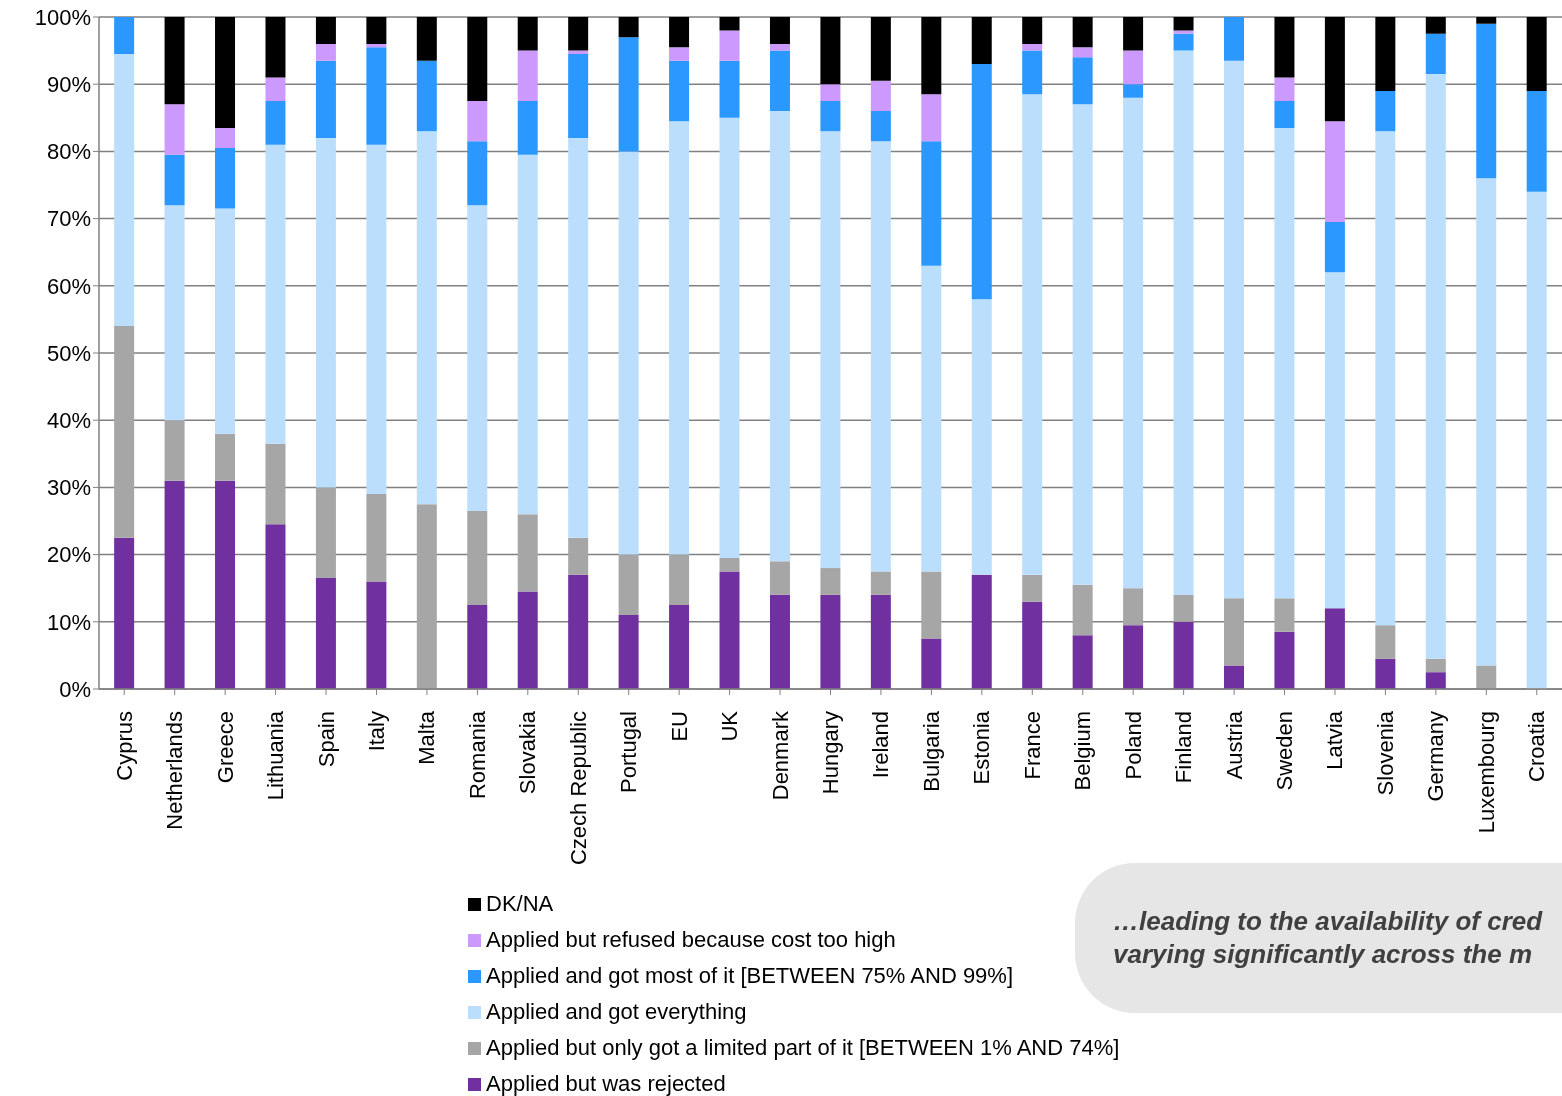 The image size is (1562, 1096). Describe the element at coordinates (1032, 745) in the screenshot. I see `x-tick-label: France` at that location.